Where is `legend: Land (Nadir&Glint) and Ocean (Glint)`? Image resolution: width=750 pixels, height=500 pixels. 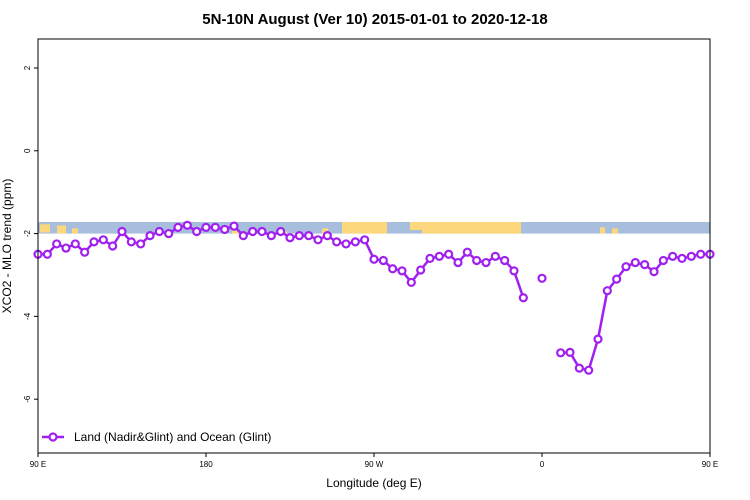
legend: Land (Nadir&Glint) and Ocean (Glint) is located at coordinates (156, 437).